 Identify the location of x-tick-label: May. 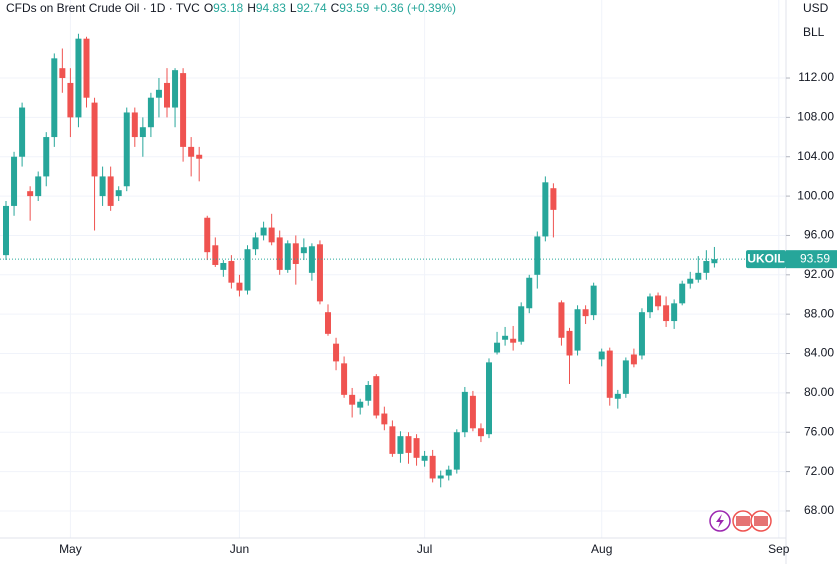
(70, 549).